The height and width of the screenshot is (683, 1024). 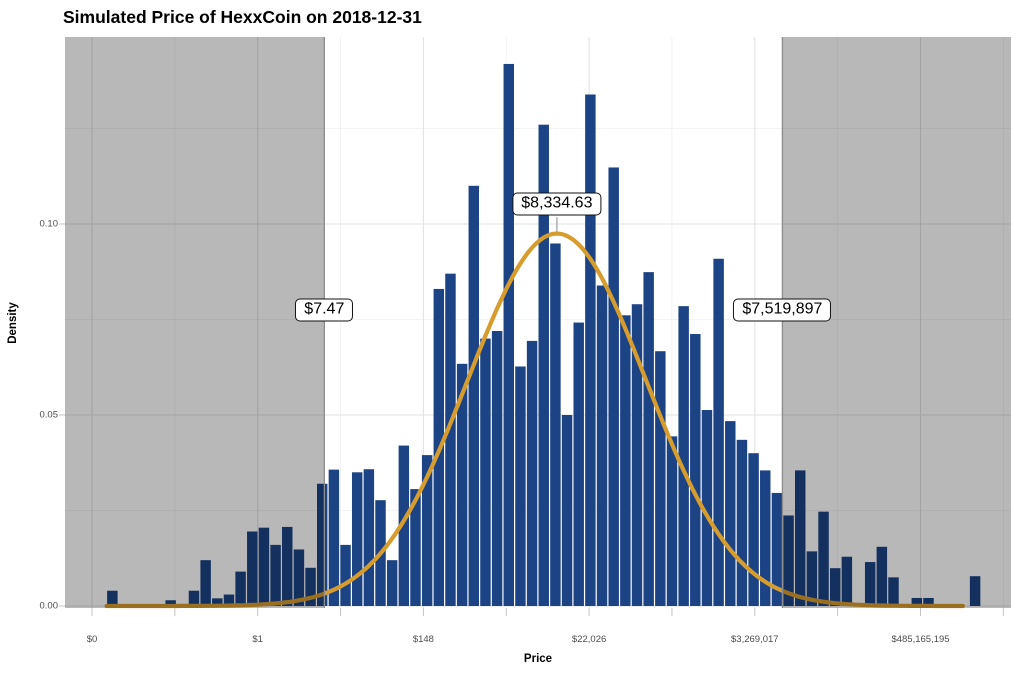 I want to click on x-axis-title: Price, so click(x=538, y=659).